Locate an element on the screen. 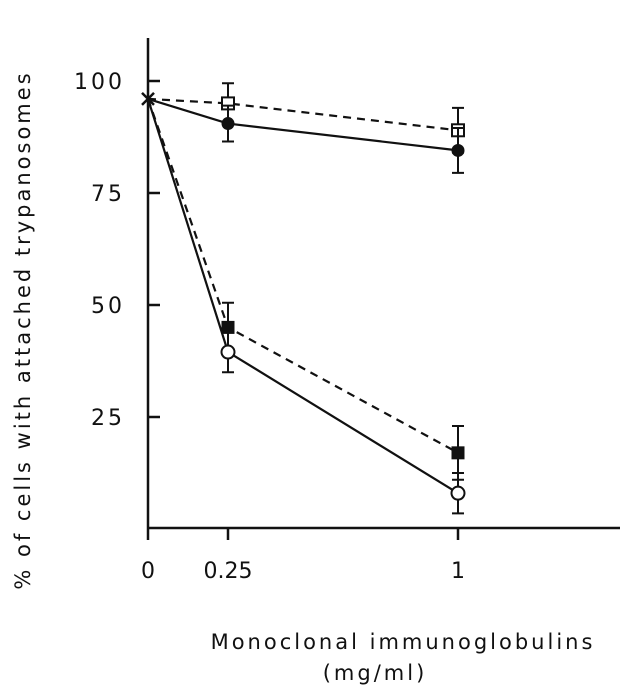 This screenshot has height=686, width=635. y-ticks: 25 50 75 100 is located at coordinates (117, 250).